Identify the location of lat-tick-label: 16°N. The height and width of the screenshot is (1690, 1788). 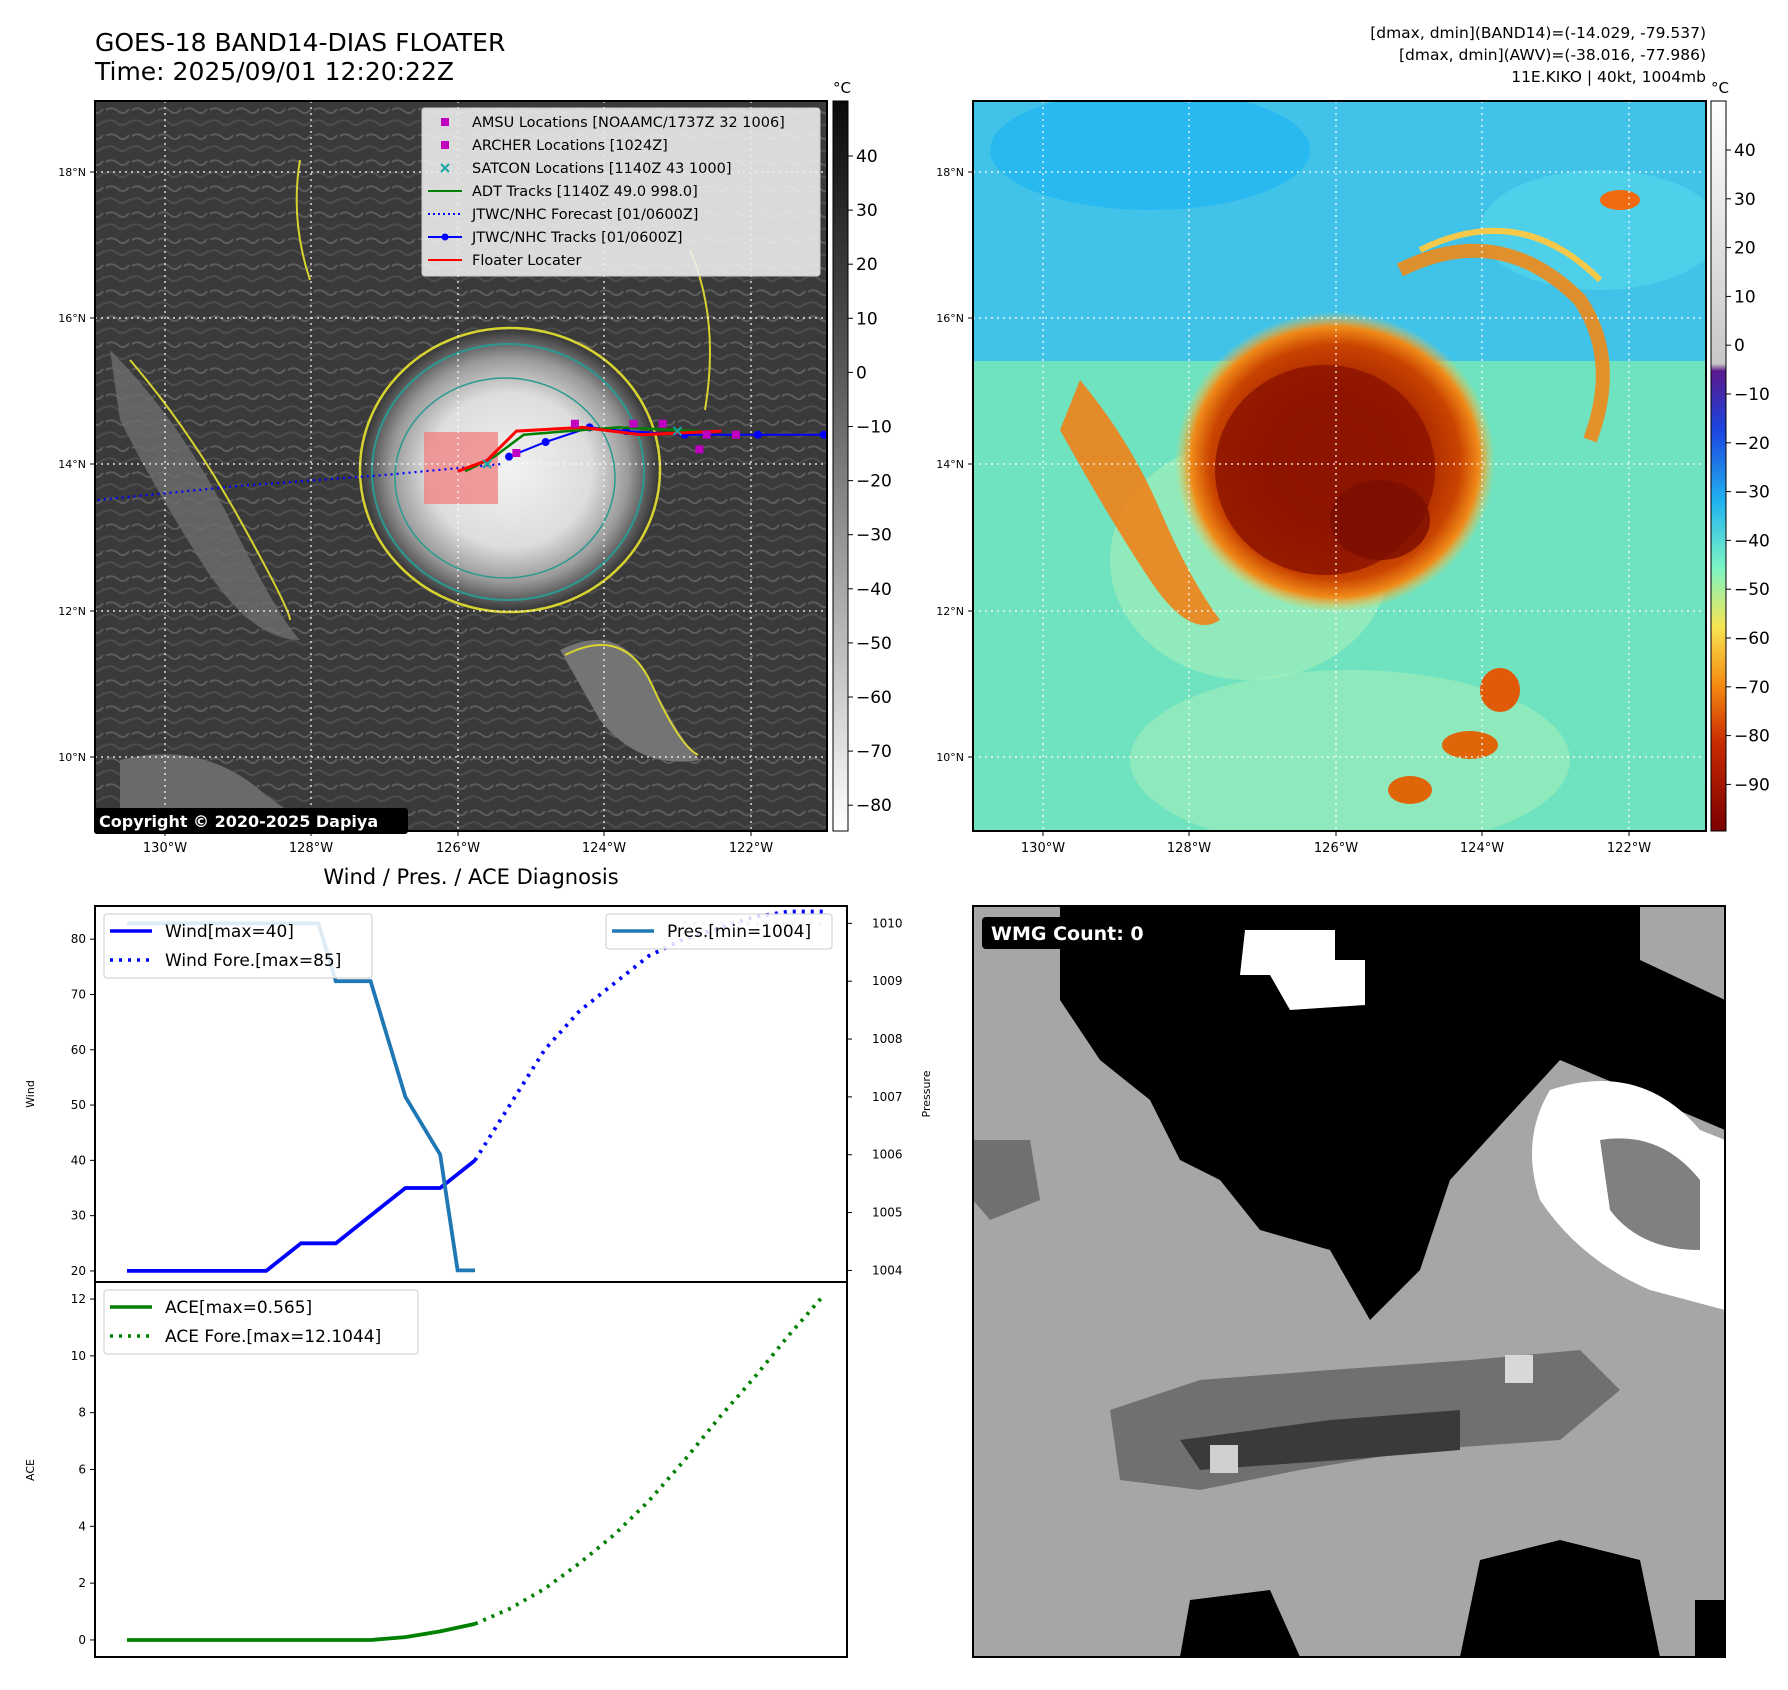
(950, 318).